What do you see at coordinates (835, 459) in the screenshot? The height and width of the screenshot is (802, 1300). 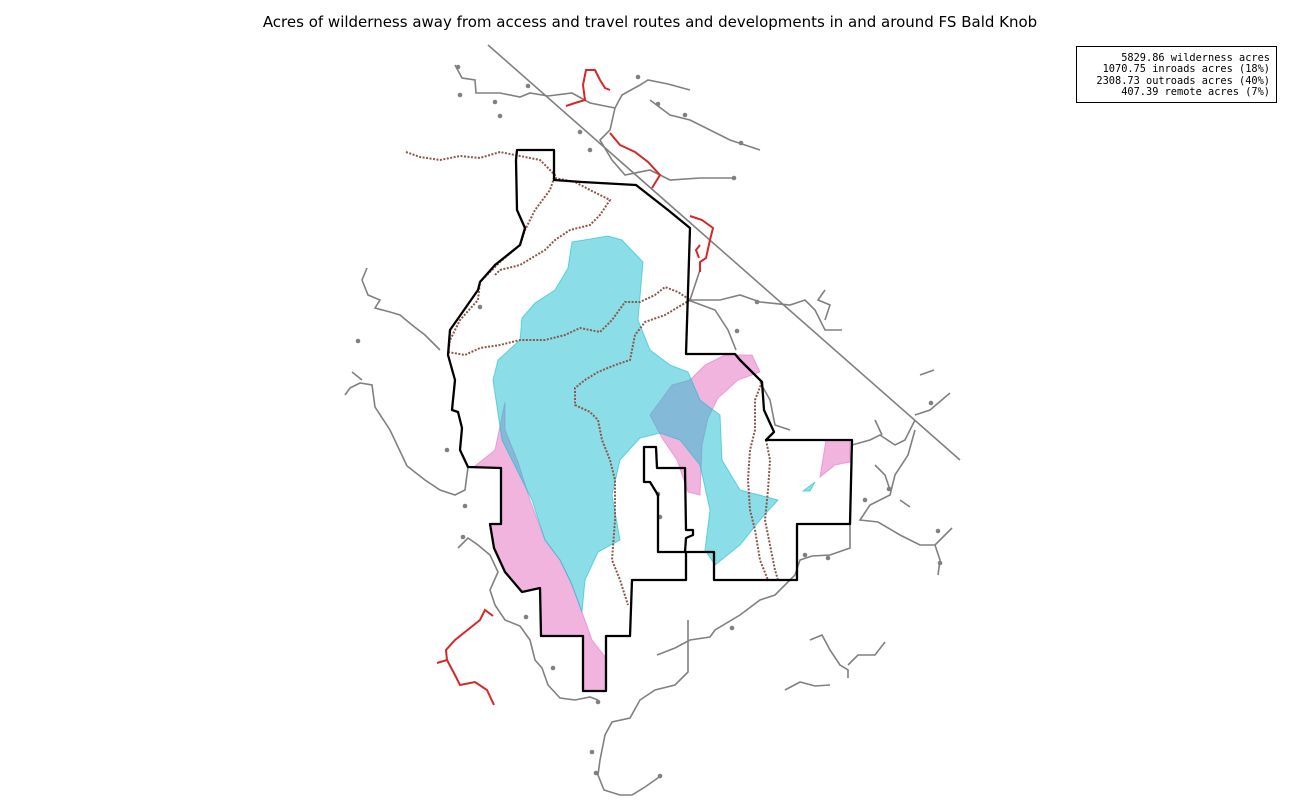 I see `inroads-area-east` at bounding box center [835, 459].